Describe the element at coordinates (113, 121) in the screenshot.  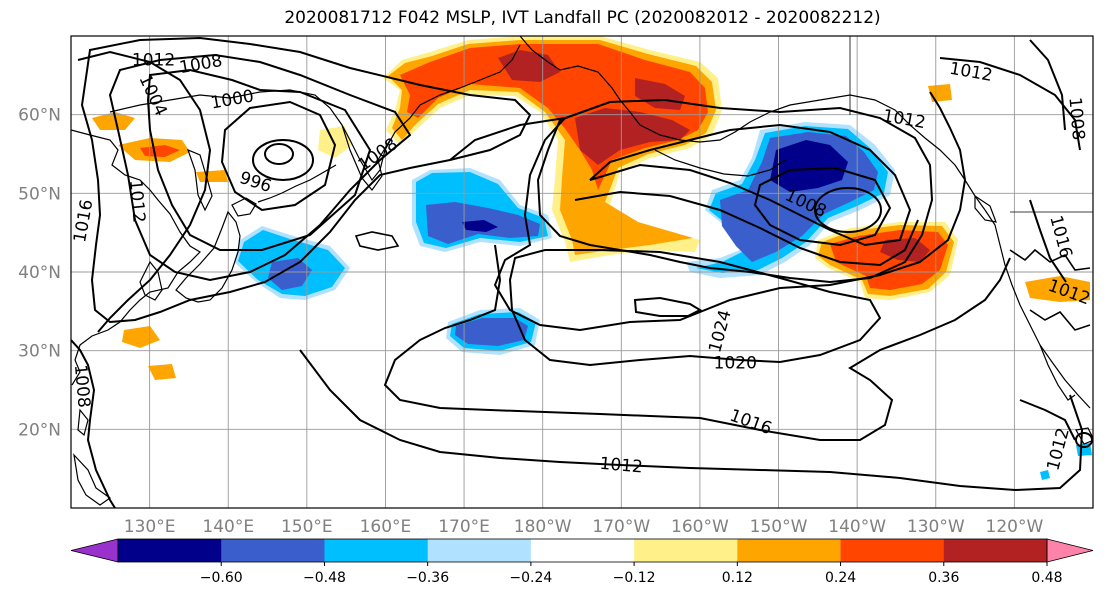
I see `positive-anomaly-okhotsk` at that location.